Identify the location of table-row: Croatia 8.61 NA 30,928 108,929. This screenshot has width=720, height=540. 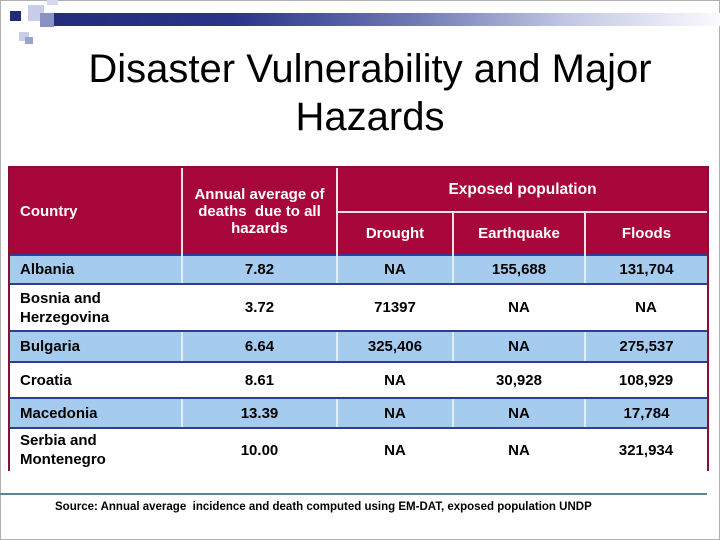
(358, 380).